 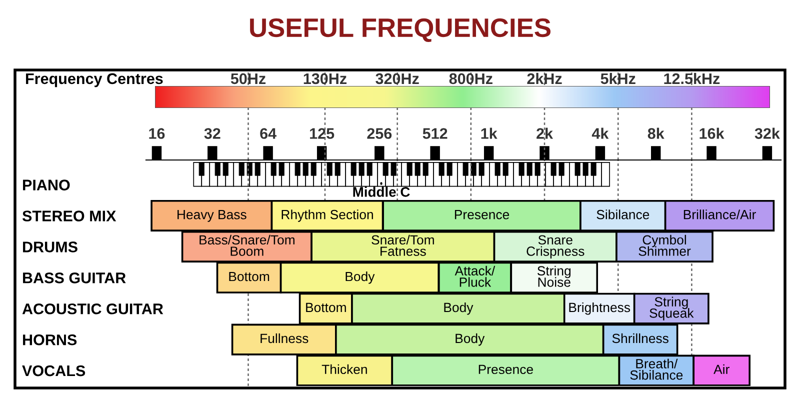 I want to click on ref-line-label: 130Hz, so click(x=325, y=78).